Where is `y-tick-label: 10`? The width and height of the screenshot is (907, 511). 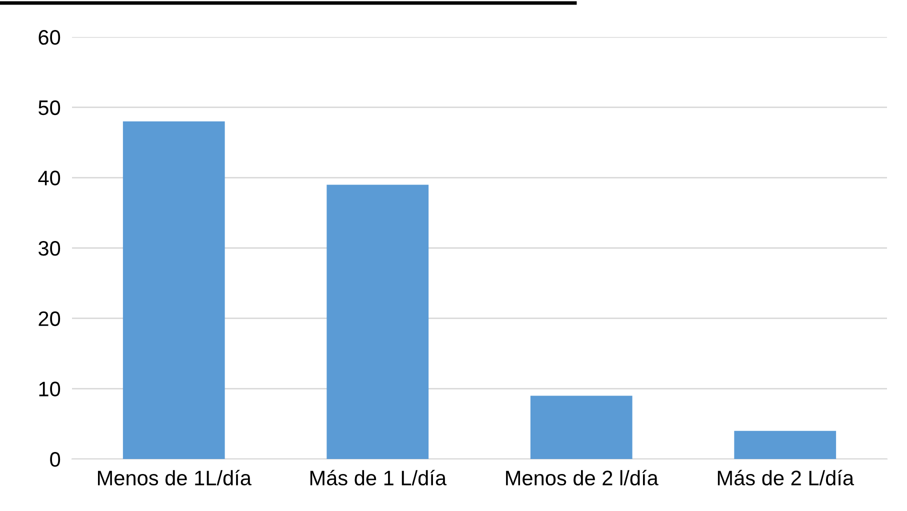
y-tick-label: 10 is located at coordinates (49, 389).